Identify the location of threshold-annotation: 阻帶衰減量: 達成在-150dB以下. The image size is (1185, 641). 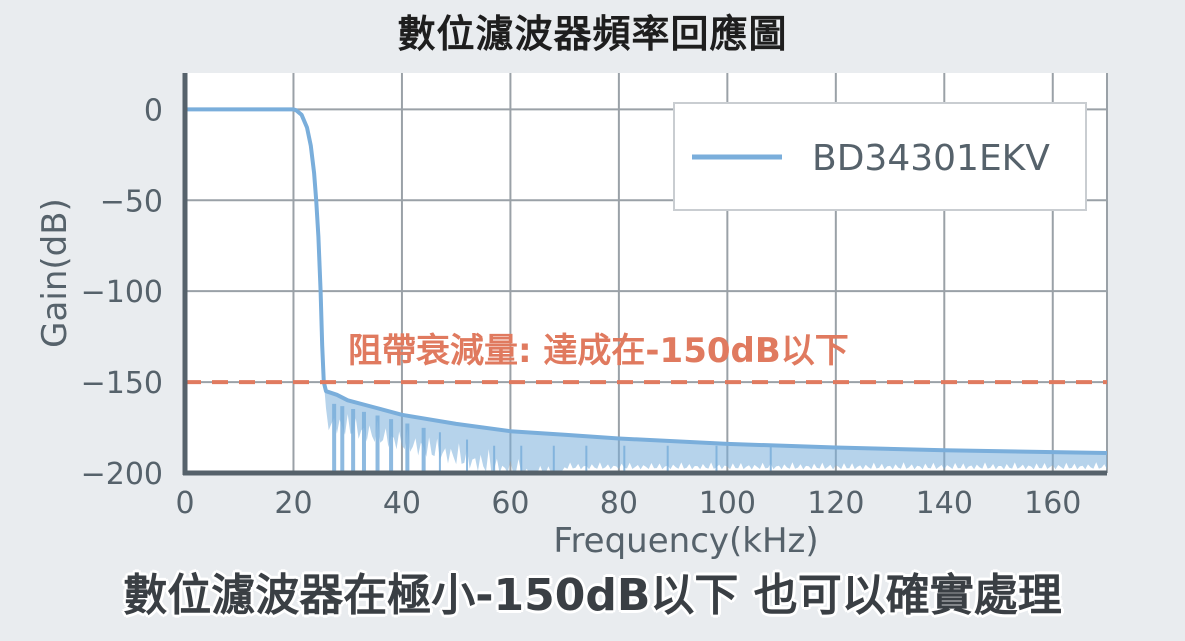
(598, 351).